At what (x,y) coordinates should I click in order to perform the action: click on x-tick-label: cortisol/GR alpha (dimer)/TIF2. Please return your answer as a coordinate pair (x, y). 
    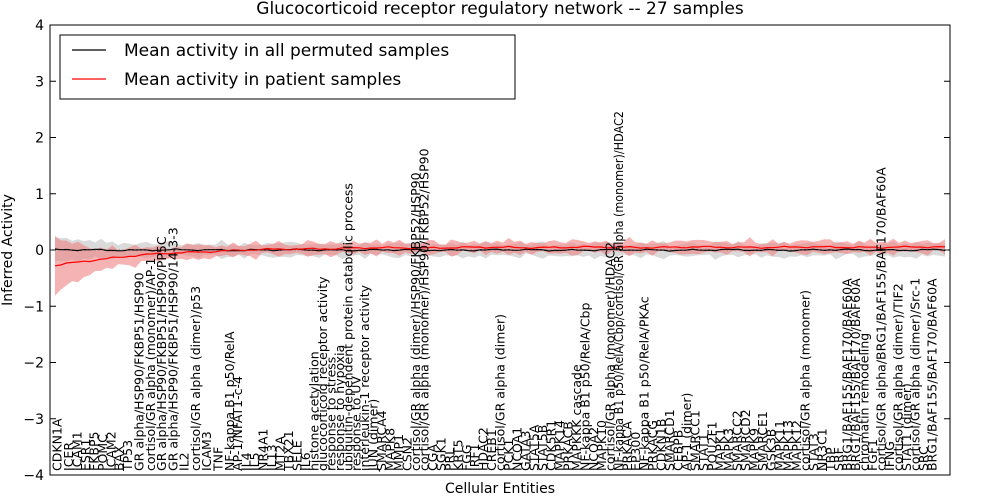
    Looking at the image, I should click on (898, 377).